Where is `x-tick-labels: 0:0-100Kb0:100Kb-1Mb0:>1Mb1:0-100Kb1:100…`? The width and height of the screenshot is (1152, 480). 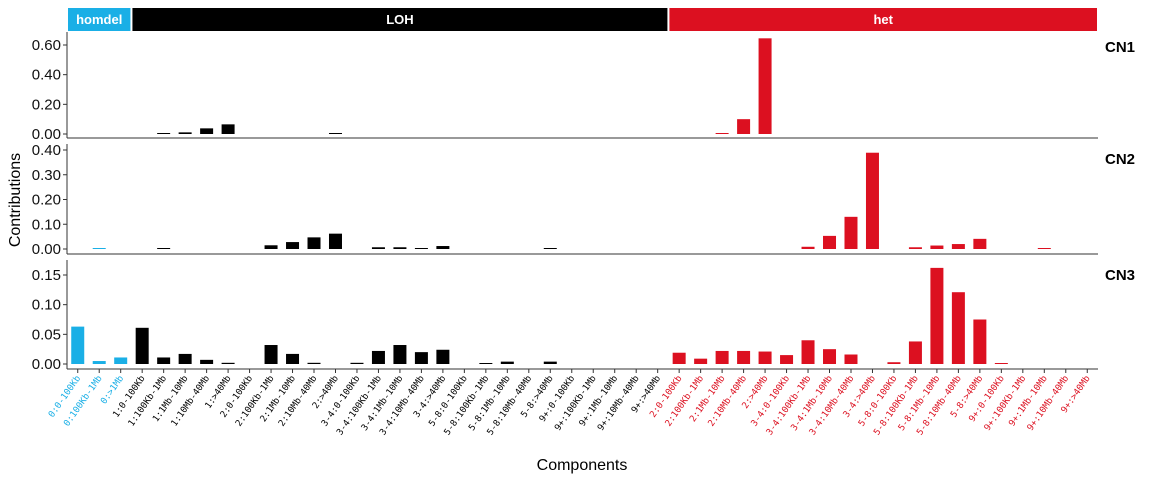 x-tick-labels: 0:0-100Kb0:100Kb-1Mb0:>1Mb1:0-100Kb1:100… is located at coordinates (570, 403).